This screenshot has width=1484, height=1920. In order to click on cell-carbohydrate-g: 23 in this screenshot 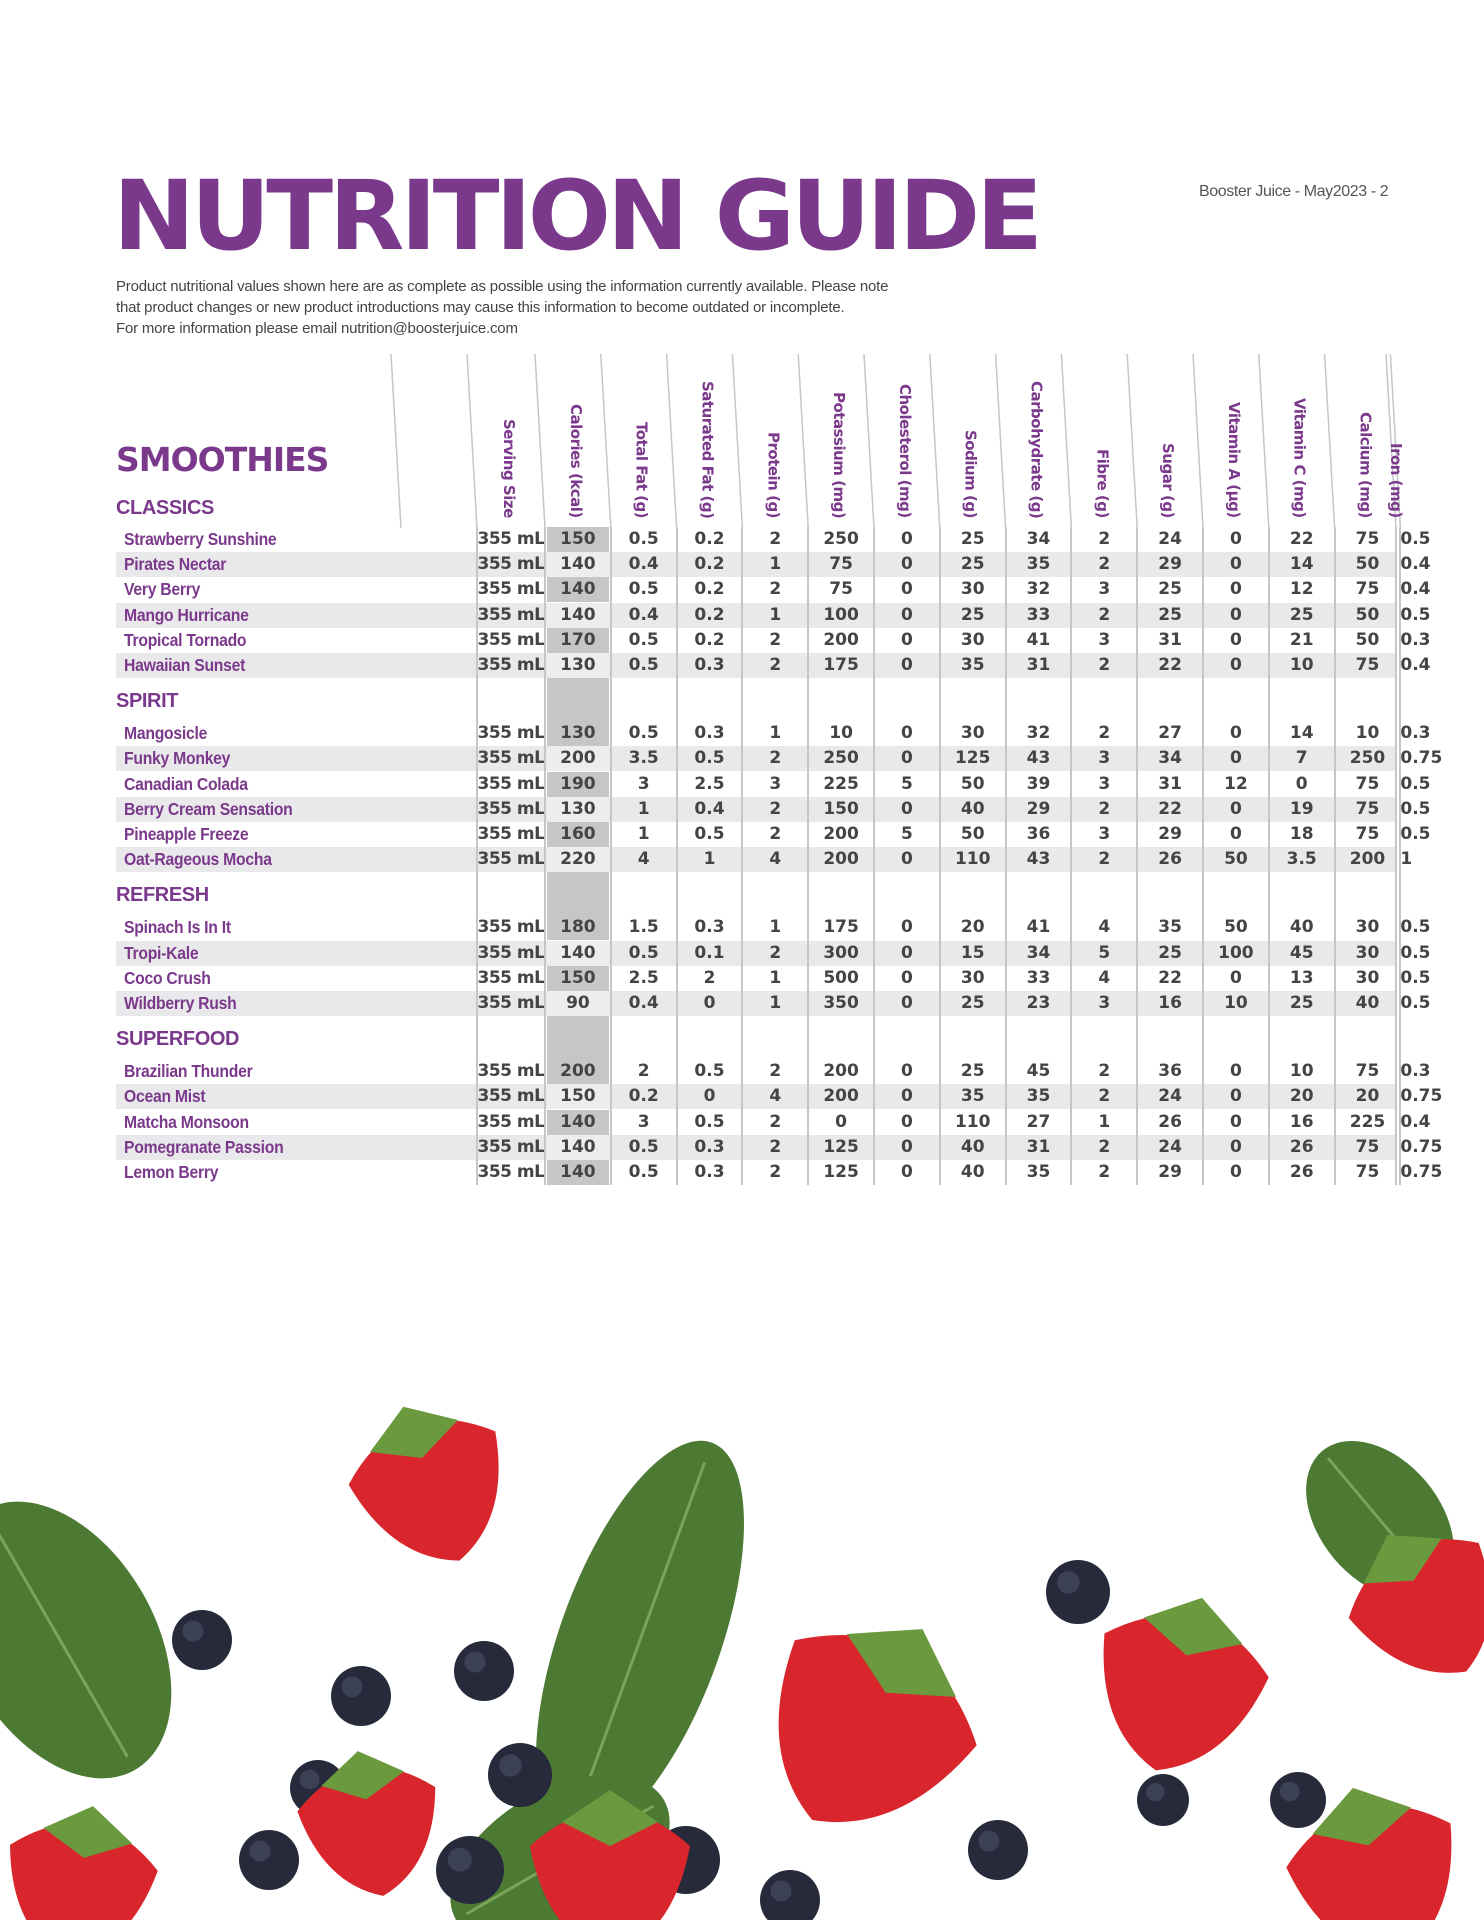, I will do `click(1038, 1003)`.